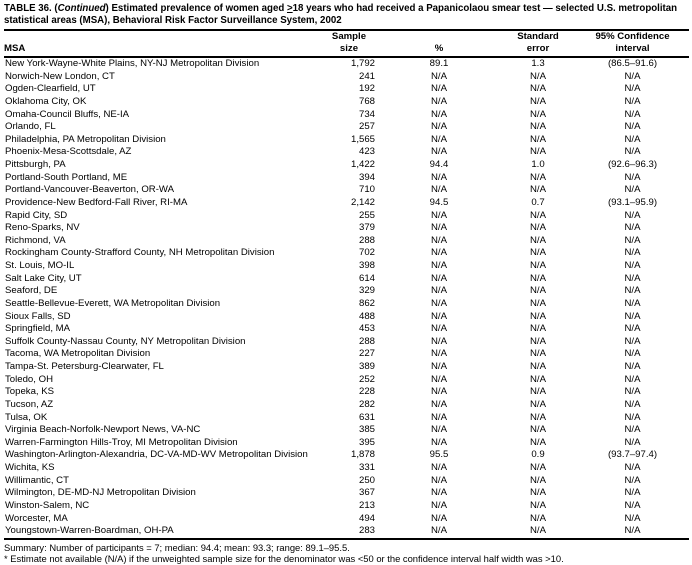  Describe the element at coordinates (538, 50) in the screenshot. I see `header-se-line2: error` at that location.